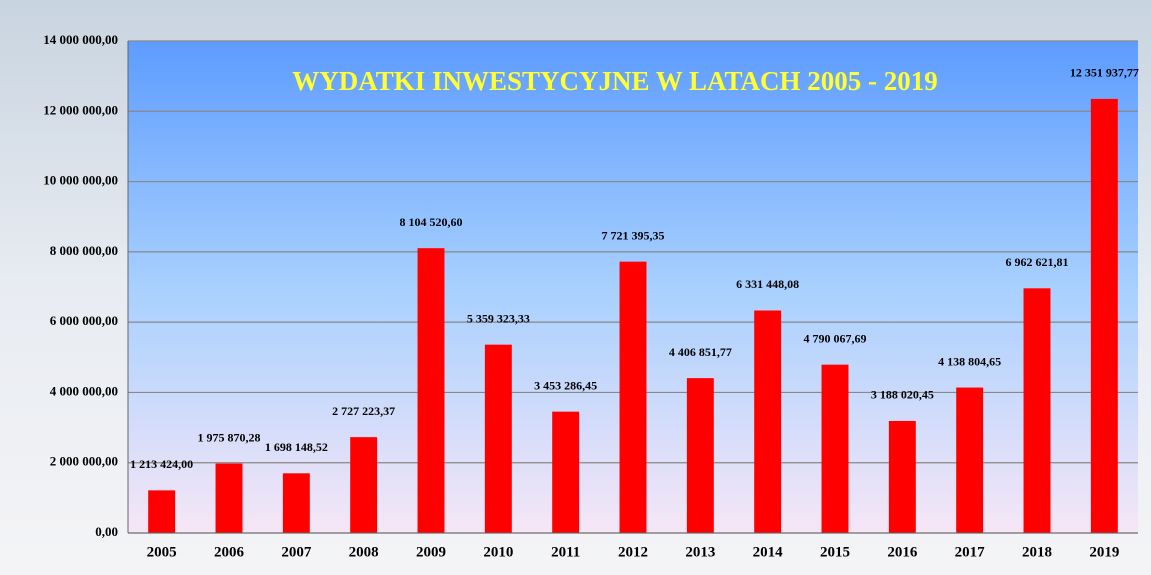 The image size is (1151, 575). I want to click on x-tick-label: 2008, so click(364, 552).